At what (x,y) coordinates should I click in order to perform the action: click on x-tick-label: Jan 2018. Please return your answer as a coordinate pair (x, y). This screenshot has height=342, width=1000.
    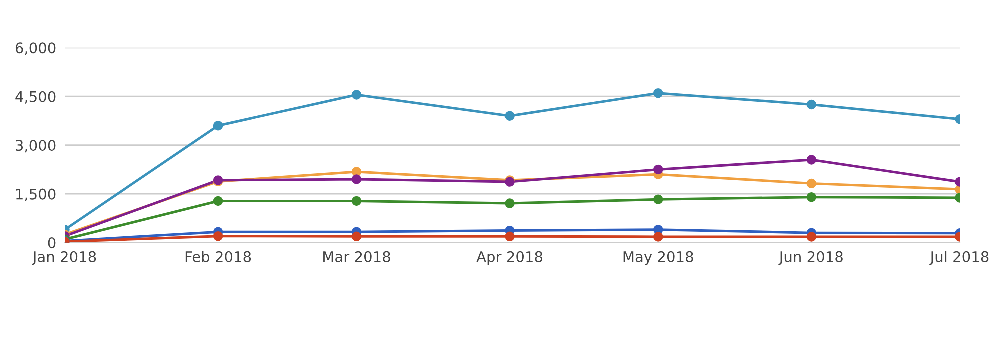
    Looking at the image, I should click on (64, 258).